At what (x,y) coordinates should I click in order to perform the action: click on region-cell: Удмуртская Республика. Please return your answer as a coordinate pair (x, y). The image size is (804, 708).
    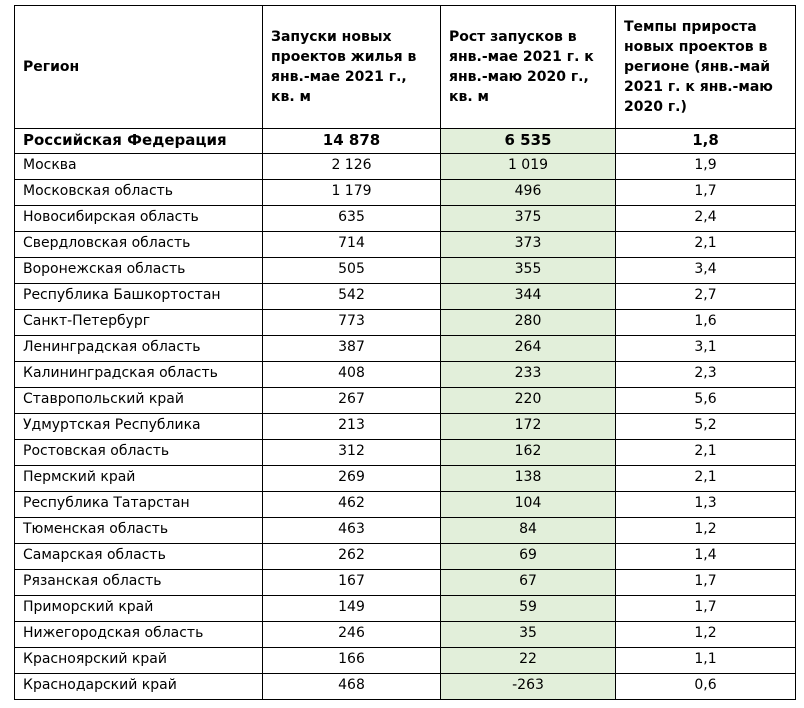
    Looking at the image, I should click on (138, 426).